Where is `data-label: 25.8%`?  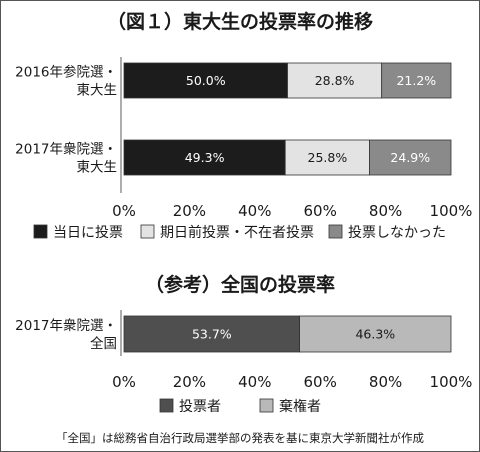 data-label: 25.8% is located at coordinates (328, 157).